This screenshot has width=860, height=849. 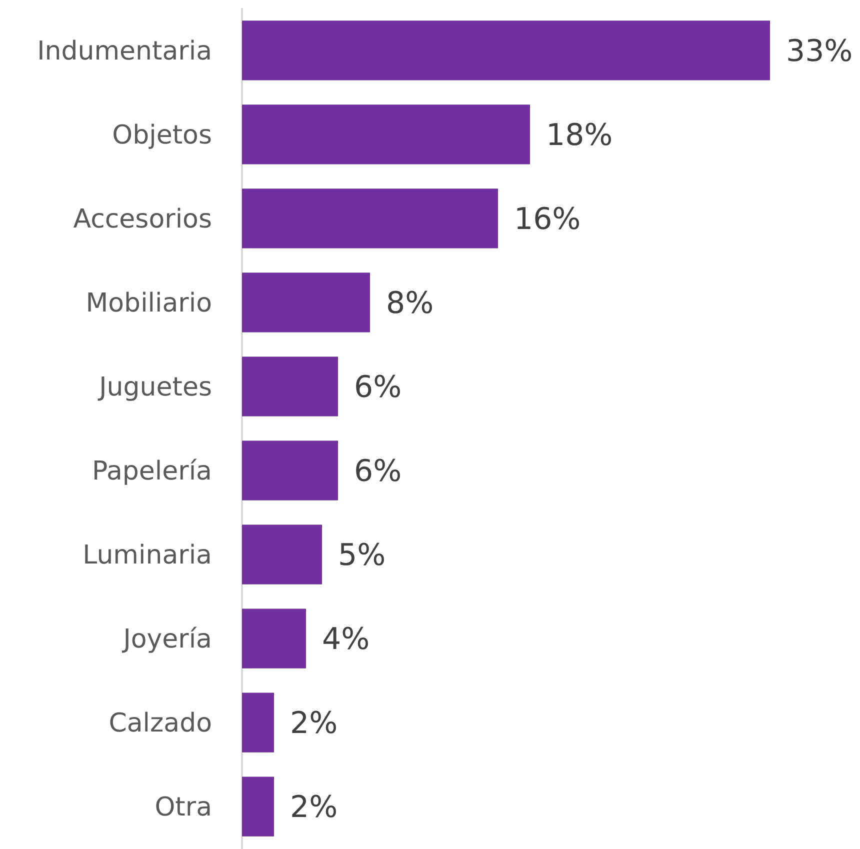 I want to click on y-tick-label: Mobiliario, so click(x=149, y=303).